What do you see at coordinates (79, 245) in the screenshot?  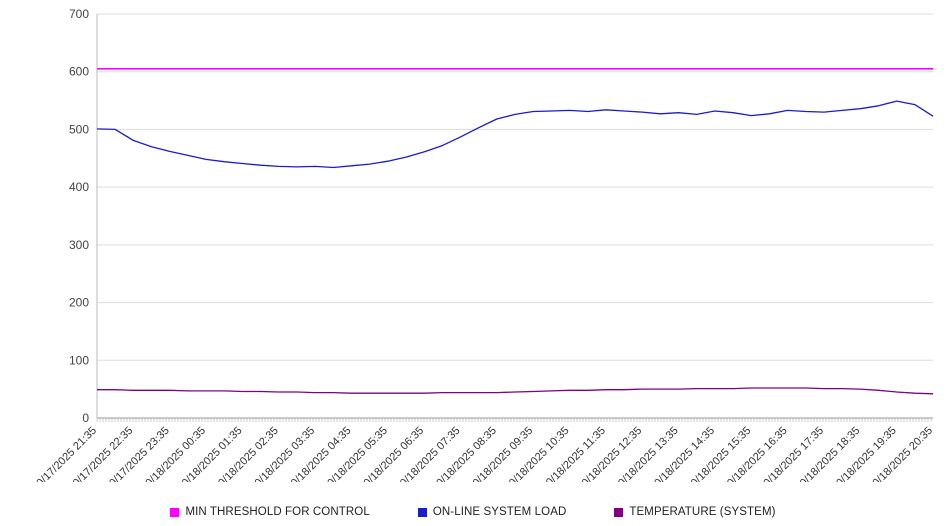 I see `y-tick-label: 300` at bounding box center [79, 245].